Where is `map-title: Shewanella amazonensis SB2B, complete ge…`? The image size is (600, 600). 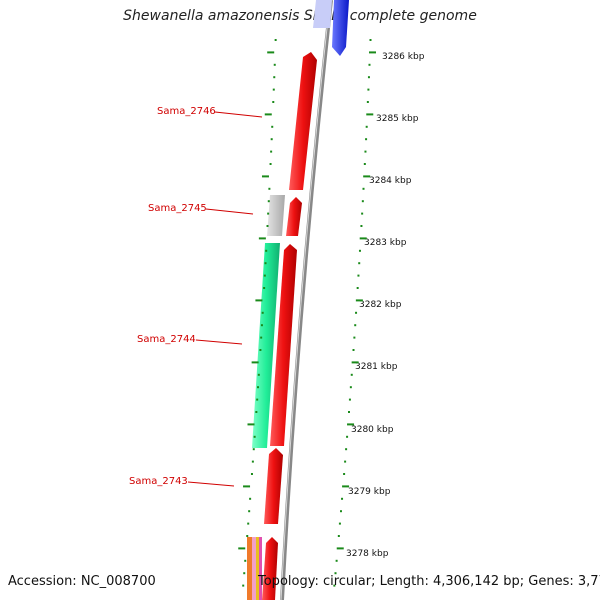 map-title: Shewanella amazonensis SB2B, complete ge… is located at coordinates (300, 16).